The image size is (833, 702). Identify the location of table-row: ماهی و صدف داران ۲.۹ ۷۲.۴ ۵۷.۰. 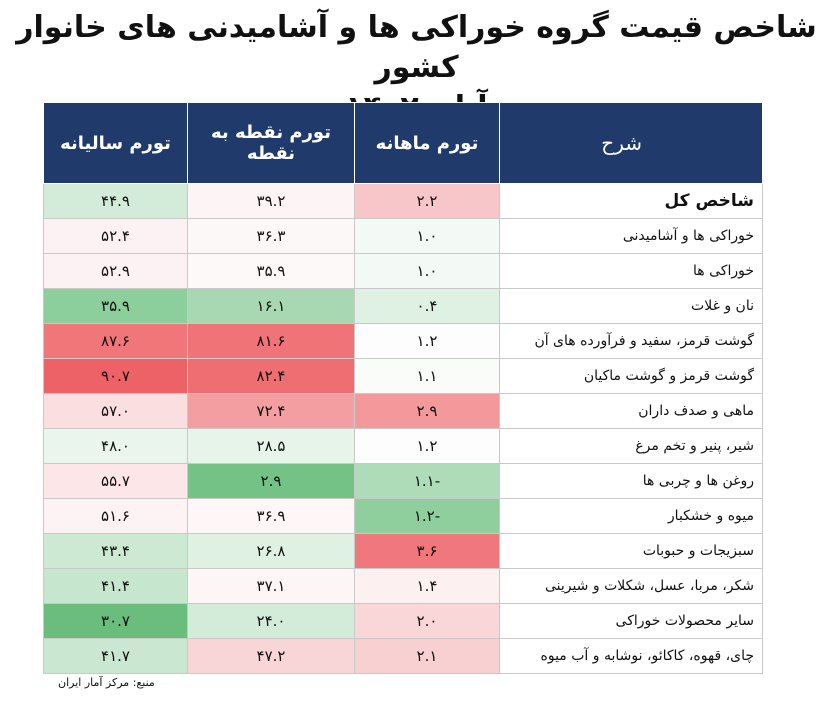
(403, 411).